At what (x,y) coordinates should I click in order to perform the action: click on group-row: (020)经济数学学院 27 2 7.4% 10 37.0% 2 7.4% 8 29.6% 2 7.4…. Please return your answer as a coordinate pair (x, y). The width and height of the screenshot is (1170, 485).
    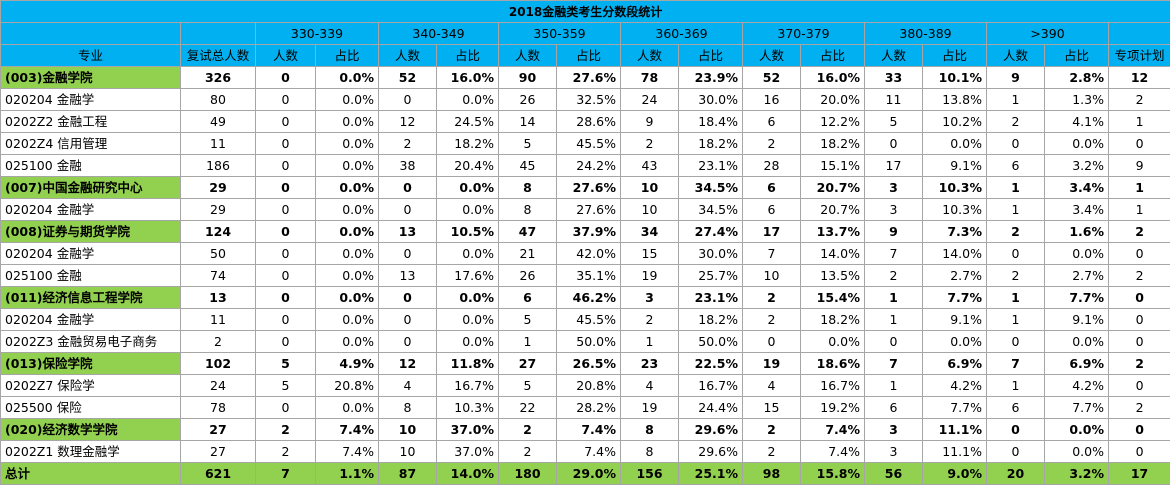
    Looking at the image, I should click on (585, 429).